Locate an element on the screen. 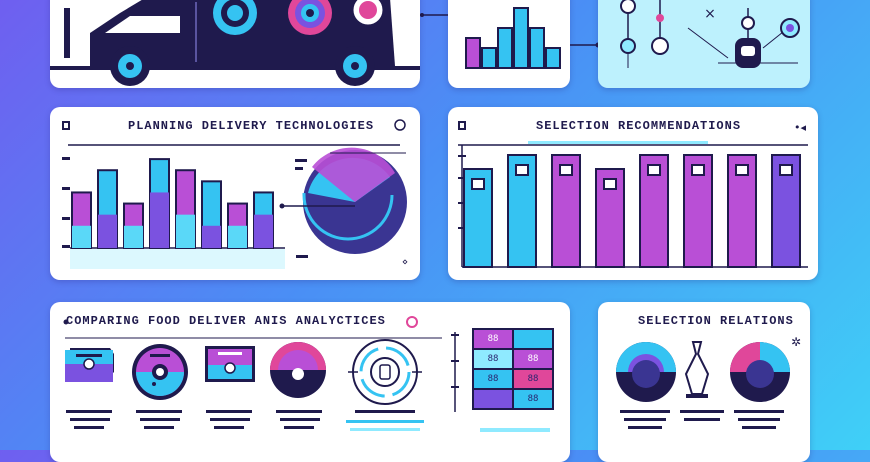  target-icon is located at coordinates (385, 372).